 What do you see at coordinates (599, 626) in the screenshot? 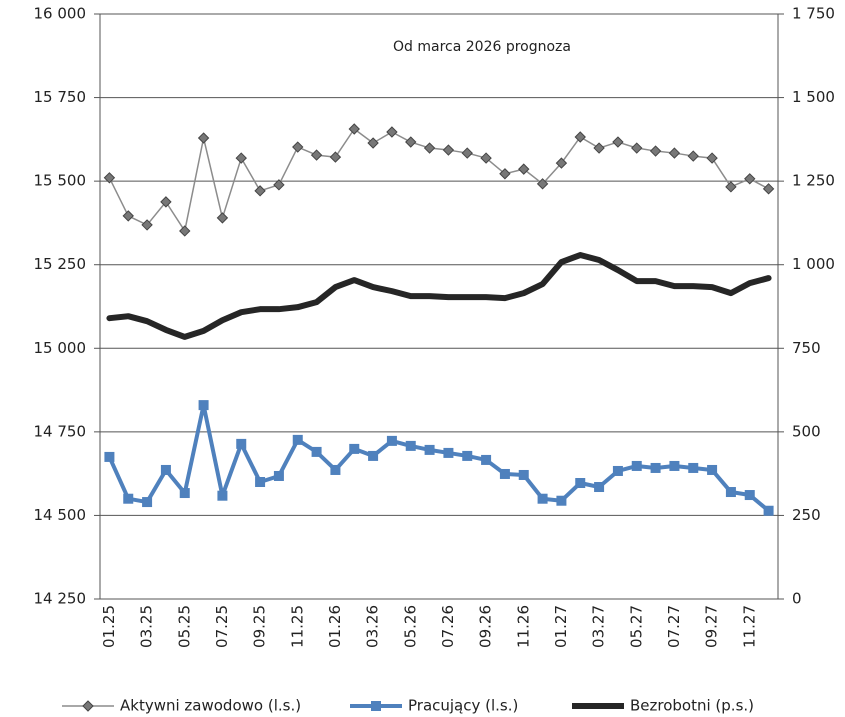
I see `x-tick-label: 03.27` at bounding box center [599, 626].